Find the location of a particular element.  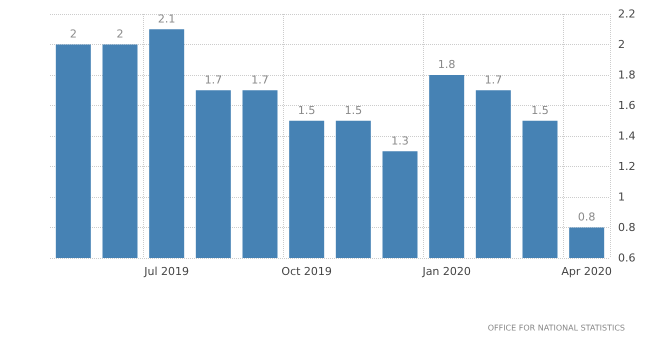

y-tick-label: 1.2 is located at coordinates (627, 166).